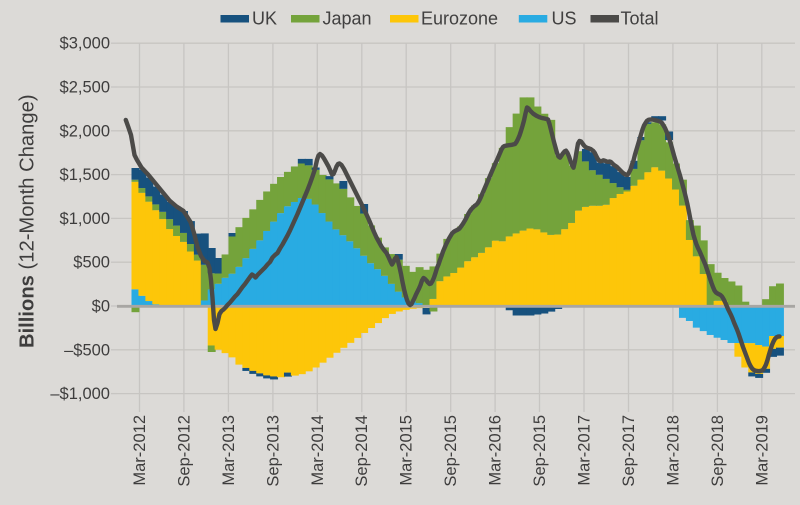 This screenshot has width=800, height=505. Describe the element at coordinates (629, 451) in the screenshot. I see `svg-text: Sep-2017` at that location.